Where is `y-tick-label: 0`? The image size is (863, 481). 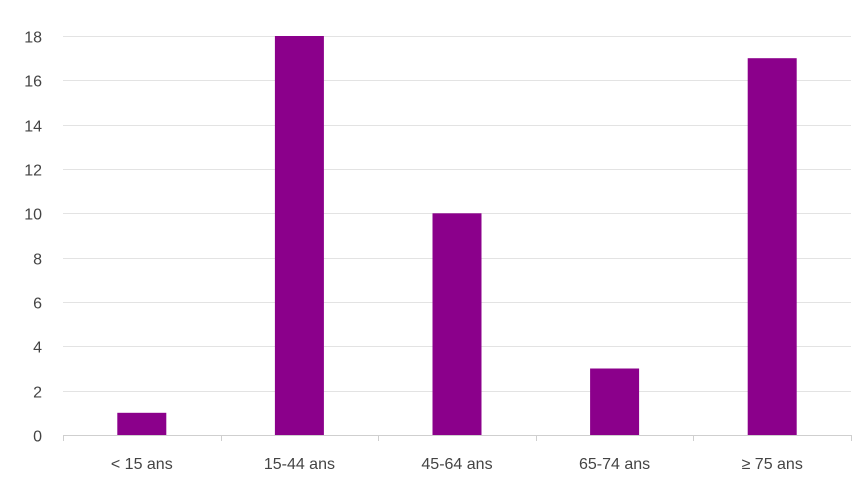 y-tick-label: 0 is located at coordinates (37, 437).